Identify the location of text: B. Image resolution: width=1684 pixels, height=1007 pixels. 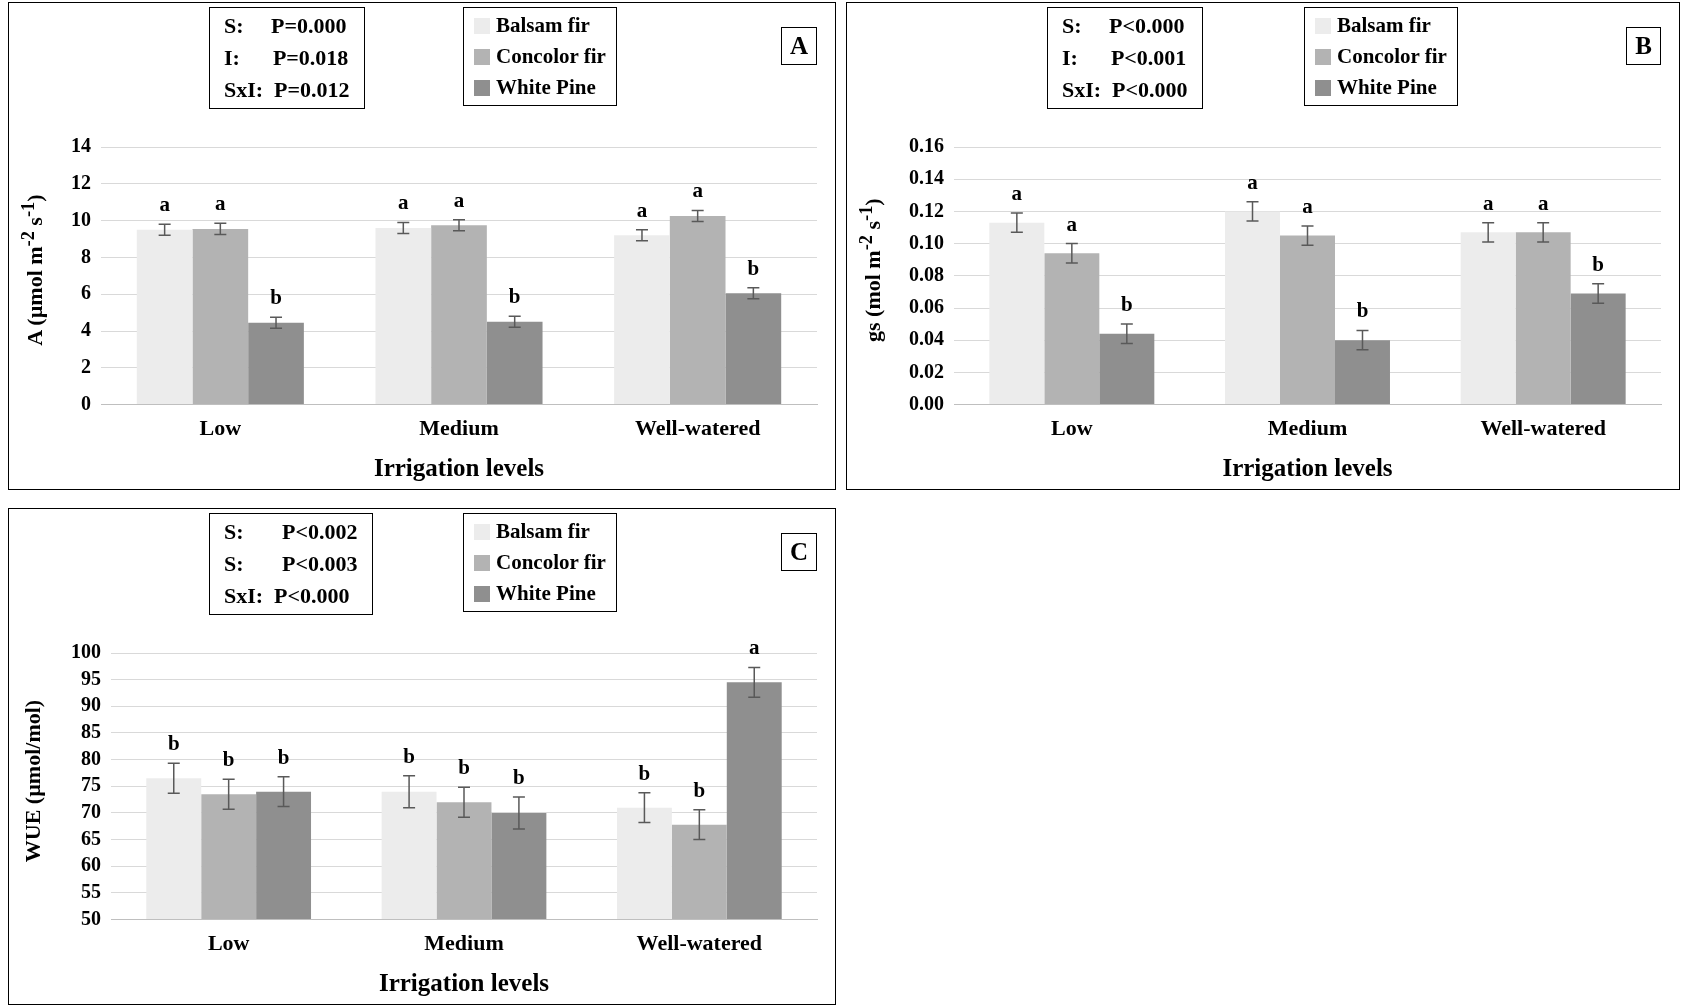
(1643, 46).